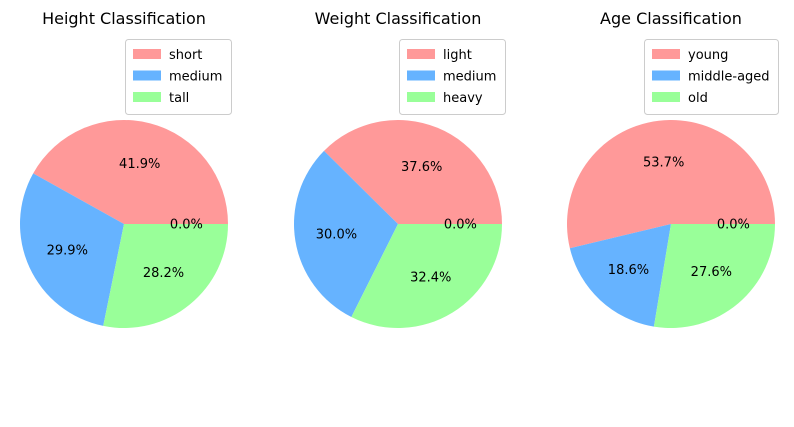  I want to click on pie-slice-tall, so click(165, 276).